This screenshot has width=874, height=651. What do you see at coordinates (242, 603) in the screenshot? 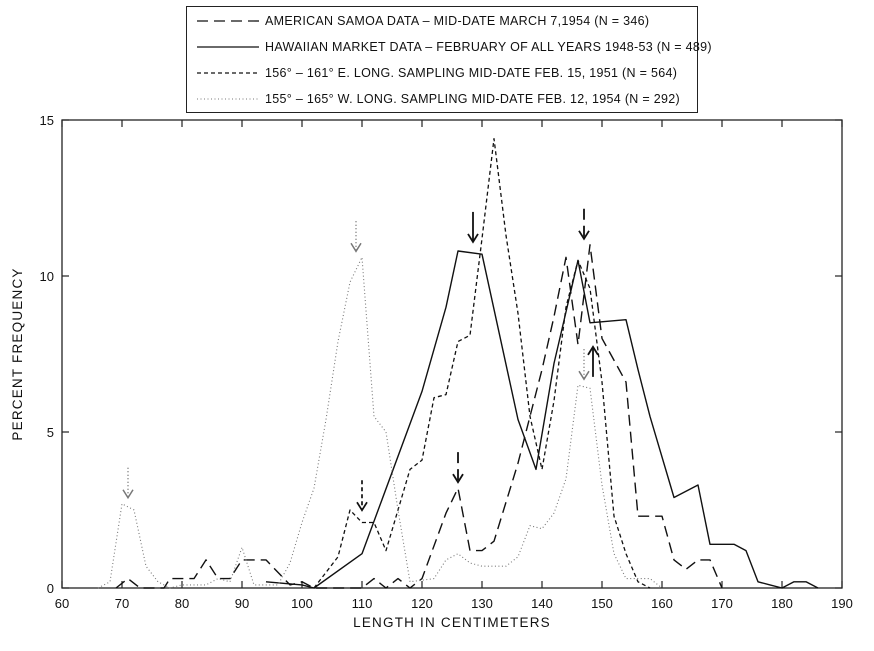
I see `x-tick-label-90: 90` at bounding box center [242, 603].